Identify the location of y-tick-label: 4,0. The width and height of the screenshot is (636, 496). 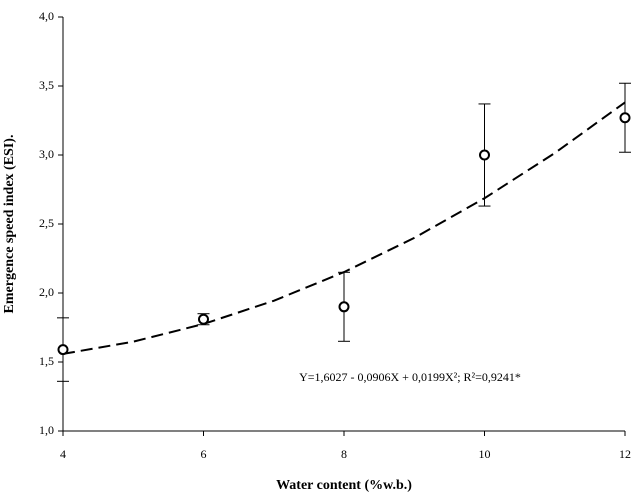
(46, 16).